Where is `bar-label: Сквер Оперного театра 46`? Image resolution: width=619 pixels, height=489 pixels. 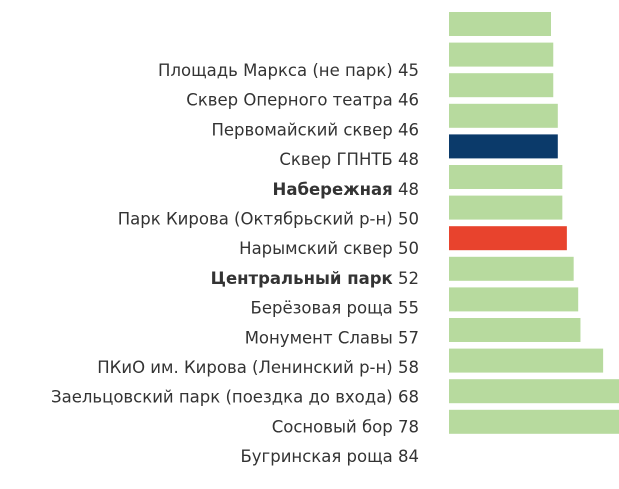 bar-label: Сквер Оперного театра 46 is located at coordinates (302, 99).